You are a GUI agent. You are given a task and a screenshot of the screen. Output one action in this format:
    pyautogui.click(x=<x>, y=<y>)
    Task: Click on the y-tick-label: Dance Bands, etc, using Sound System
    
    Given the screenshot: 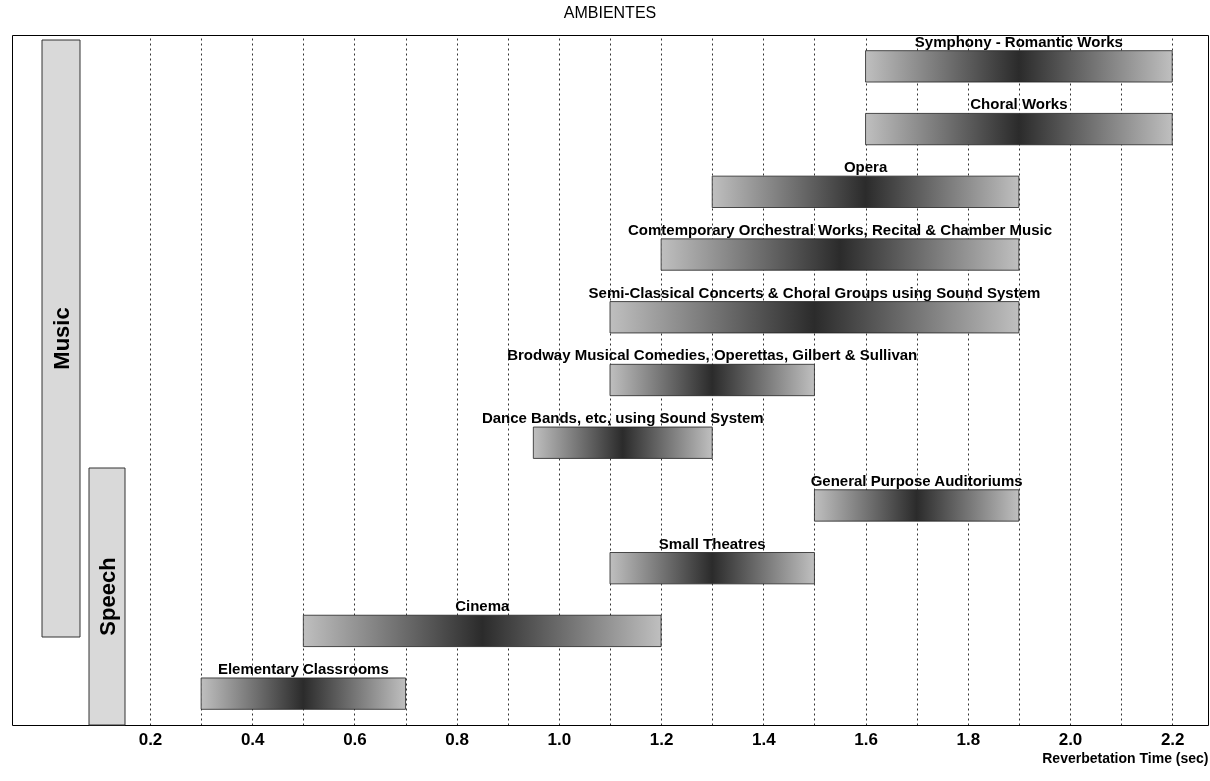 What is the action you would take?
    pyautogui.click(x=622, y=418)
    